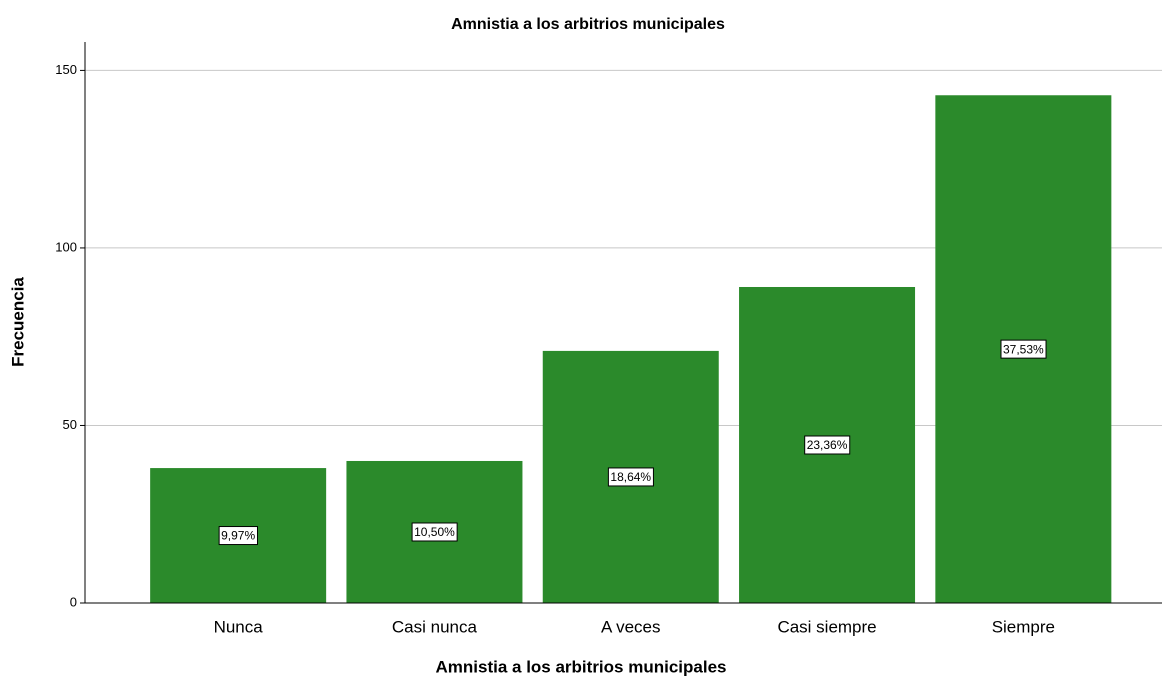 This screenshot has width=1162, height=681. Describe the element at coordinates (1023, 626) in the screenshot. I see `x-tick-label: Siempre` at that location.